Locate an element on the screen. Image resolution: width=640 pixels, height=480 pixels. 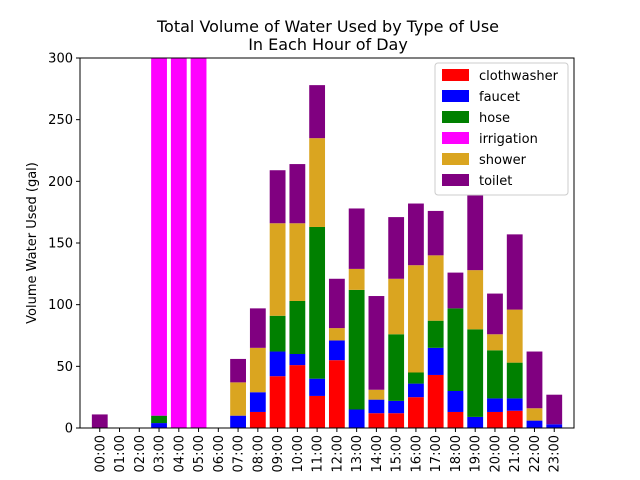
x-tick-label: 22:00 is located at coordinates (535, 453).